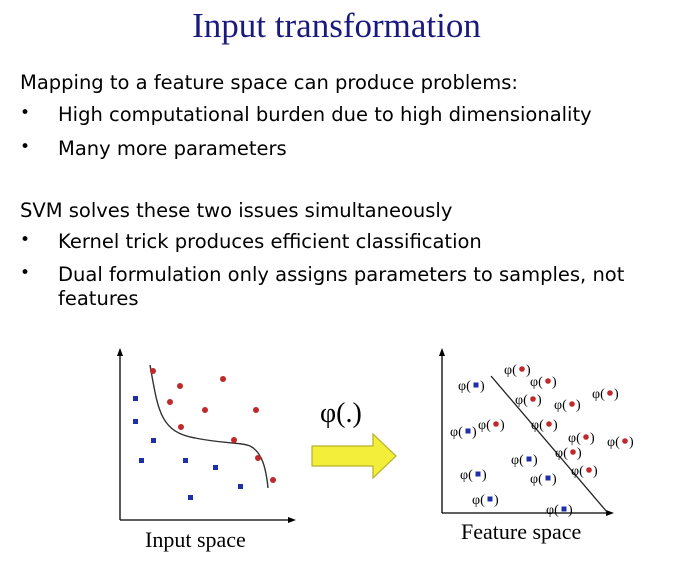 The height and width of the screenshot is (570, 673). What do you see at coordinates (188, 448) in the screenshot?
I see `blue-samples` at bounding box center [188, 448].